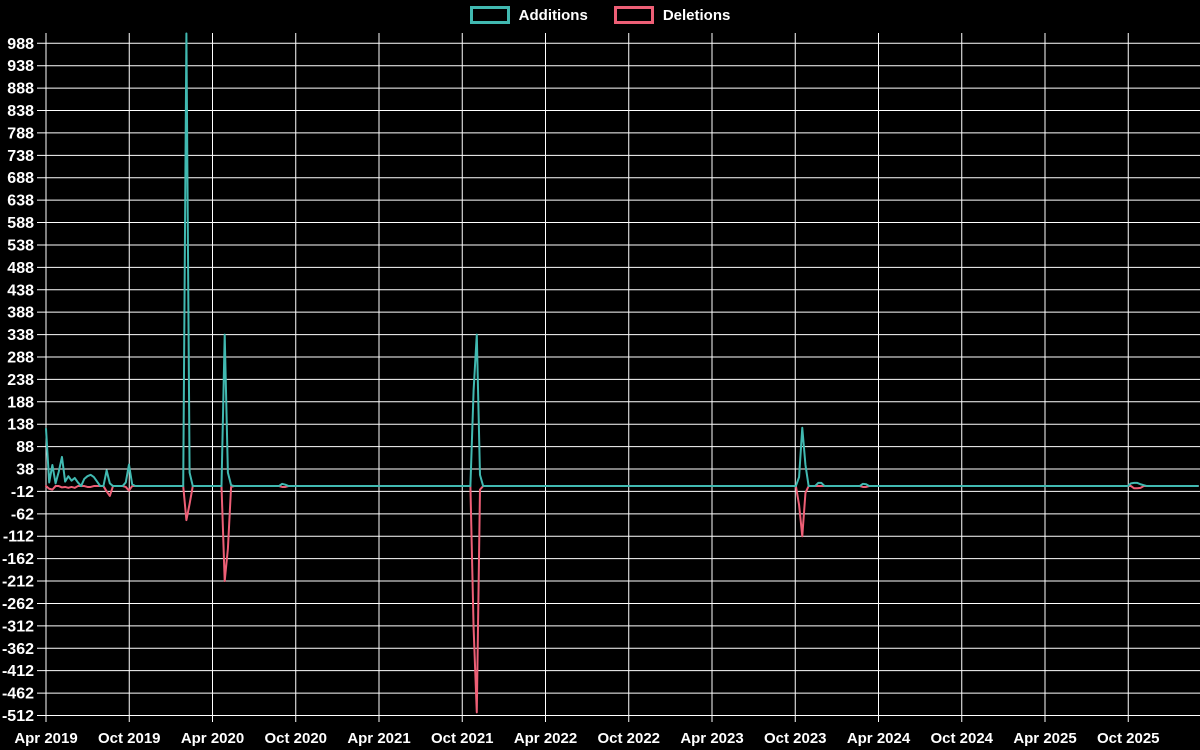  I want to click on x-tick-label: Oct 2024, so click(961, 738).